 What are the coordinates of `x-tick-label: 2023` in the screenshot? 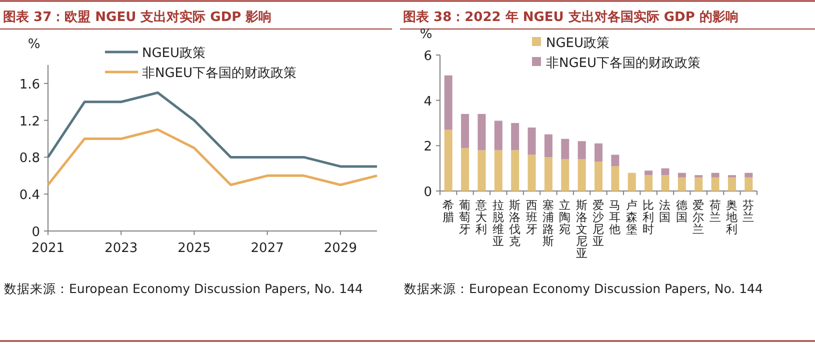 It's located at (121, 248).